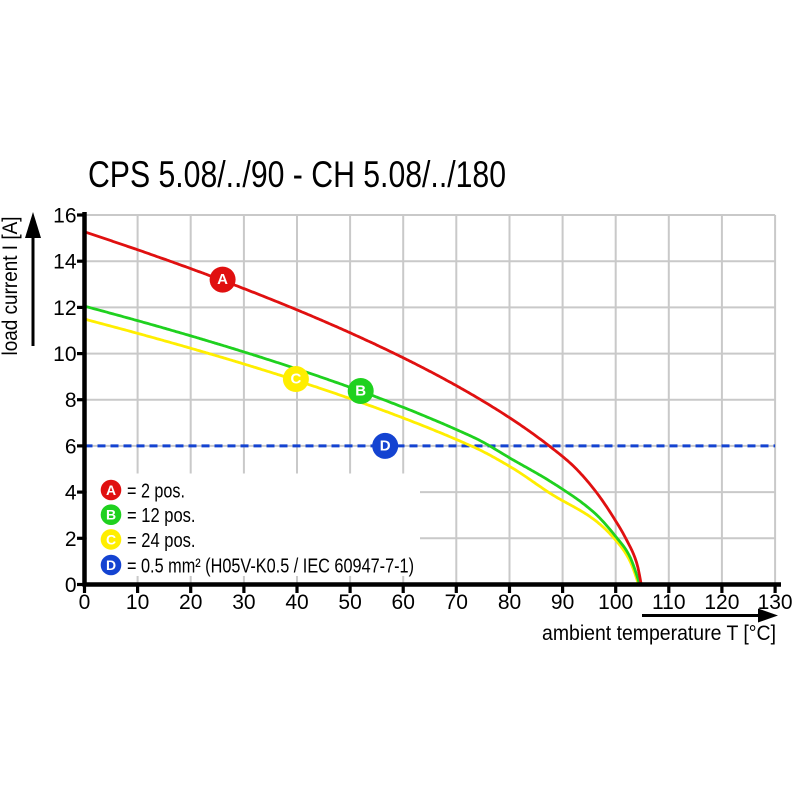  What do you see at coordinates (11, 286) in the screenshot?
I see `svg-text: load current I [A]` at bounding box center [11, 286].